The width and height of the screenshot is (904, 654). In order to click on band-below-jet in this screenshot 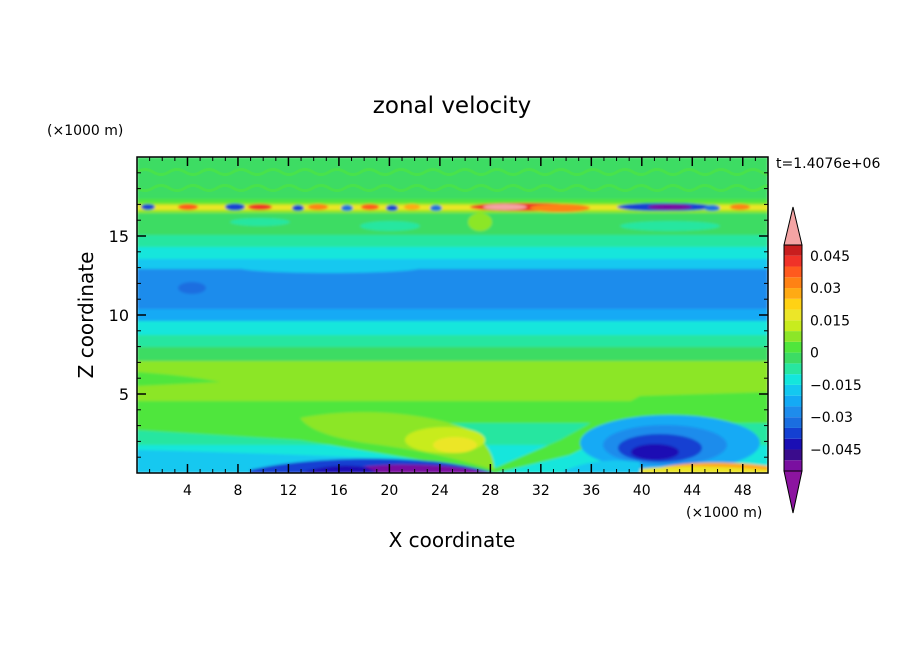, I will do `click(452, 224)`.